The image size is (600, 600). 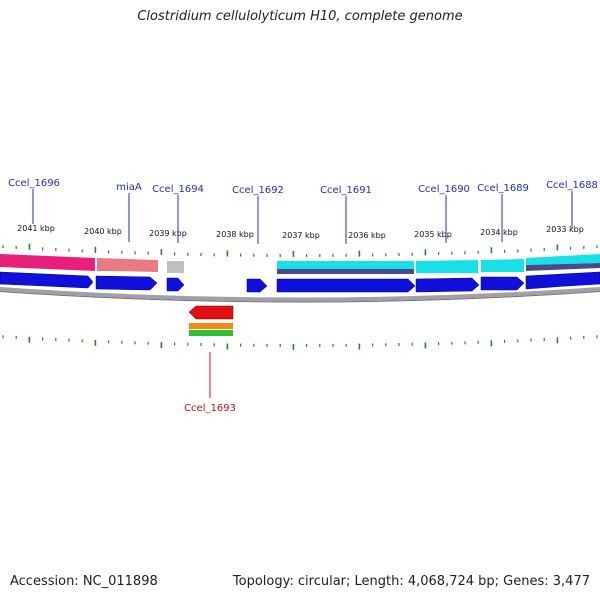 What do you see at coordinates (129, 187) in the screenshot?
I see `gene-label: miaA` at bounding box center [129, 187].